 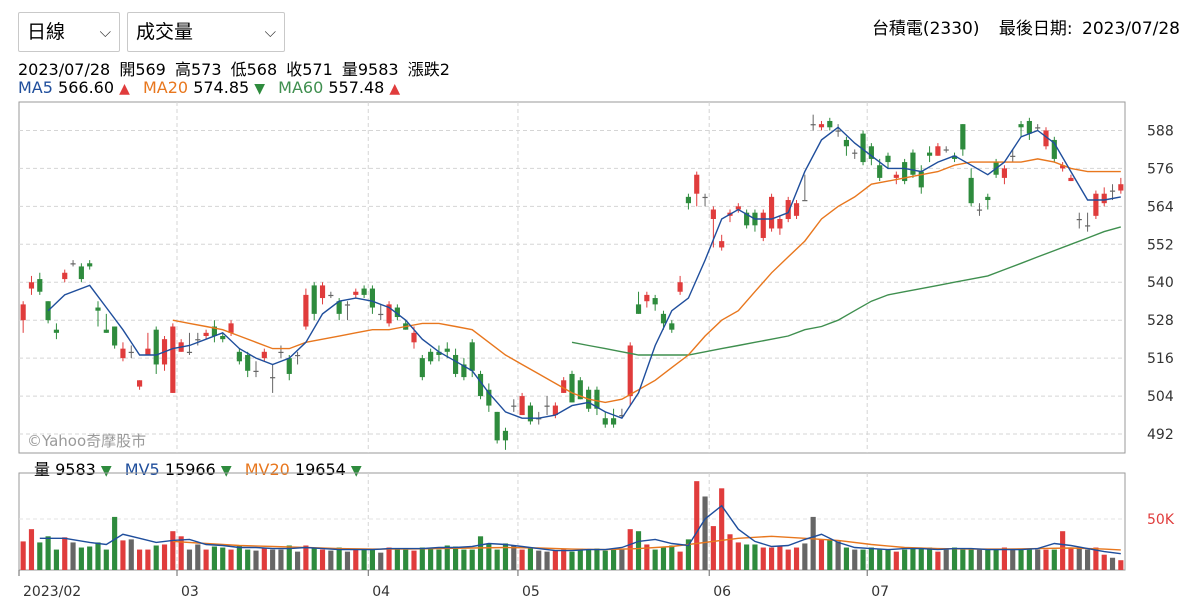 I want to click on indicator-select: 成交量 ⌵, so click(x=206, y=32).